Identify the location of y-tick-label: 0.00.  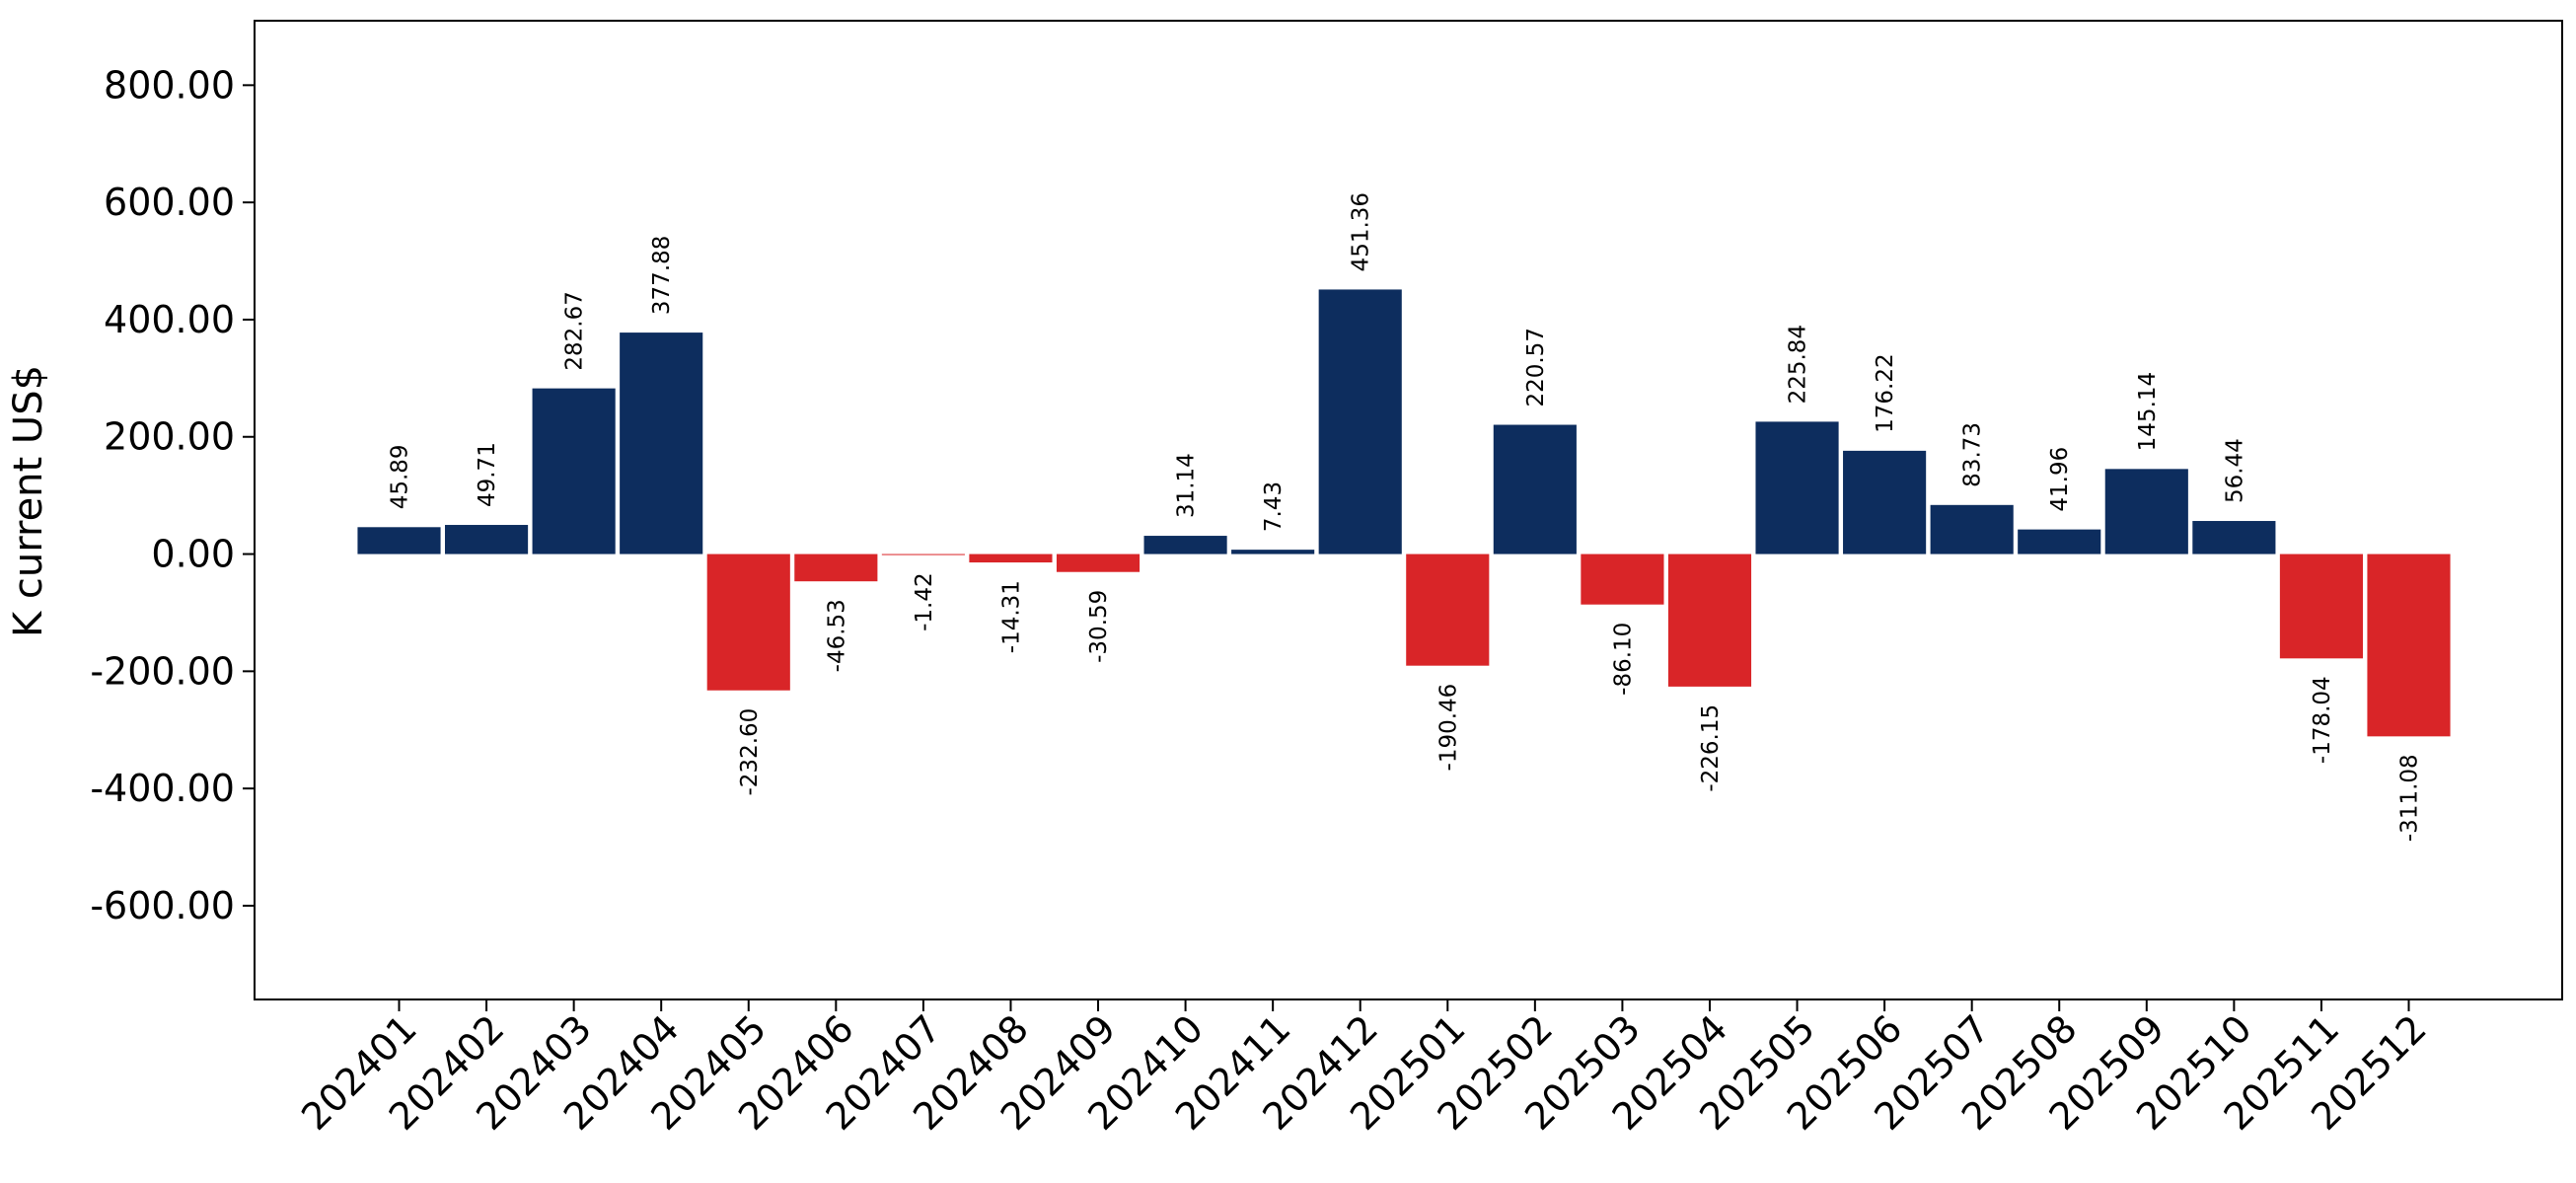
(193, 554).